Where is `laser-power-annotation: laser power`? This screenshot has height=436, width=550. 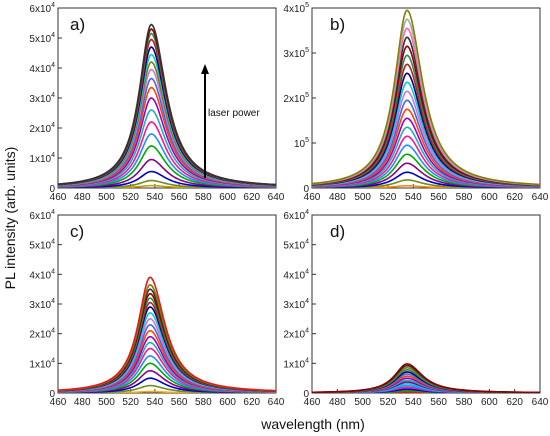
laser-power-annotation: laser power is located at coordinates (234, 113).